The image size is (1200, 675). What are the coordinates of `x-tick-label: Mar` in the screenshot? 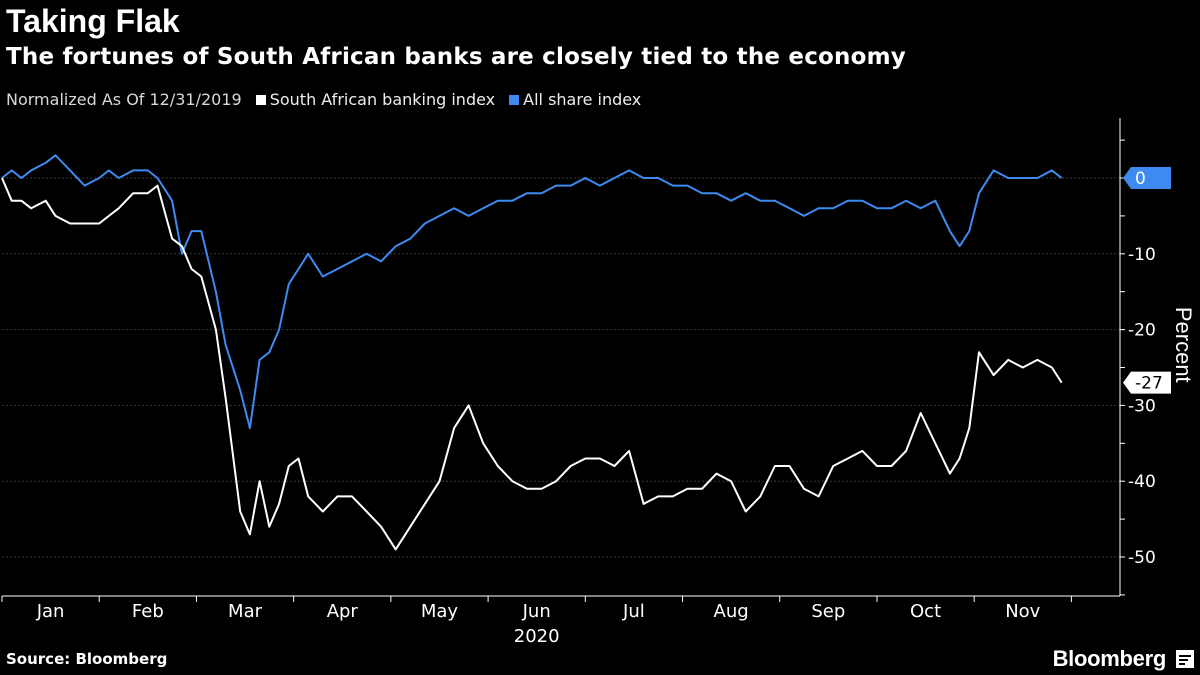 It's located at (245, 611).